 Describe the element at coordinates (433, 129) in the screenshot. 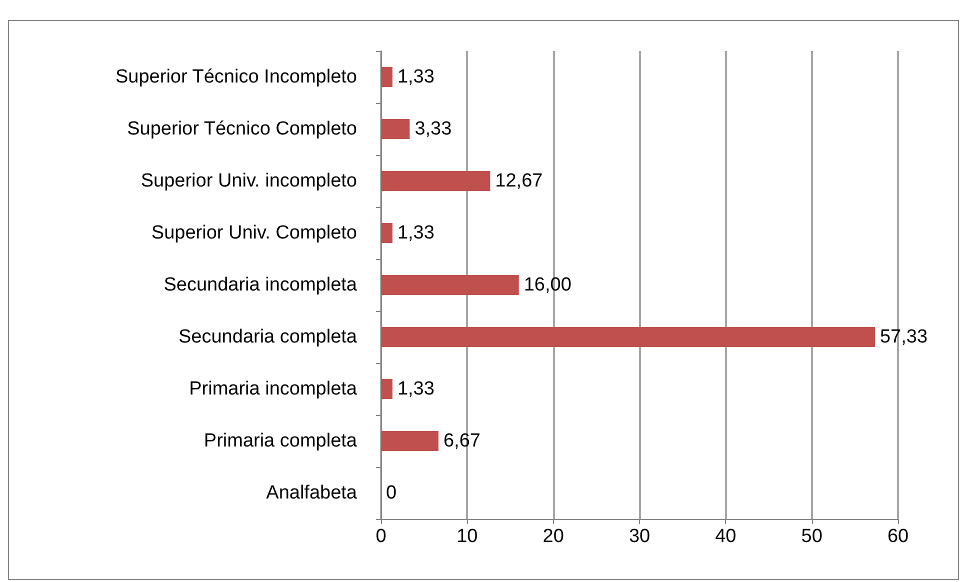

I see `data-label: 3,33` at that location.